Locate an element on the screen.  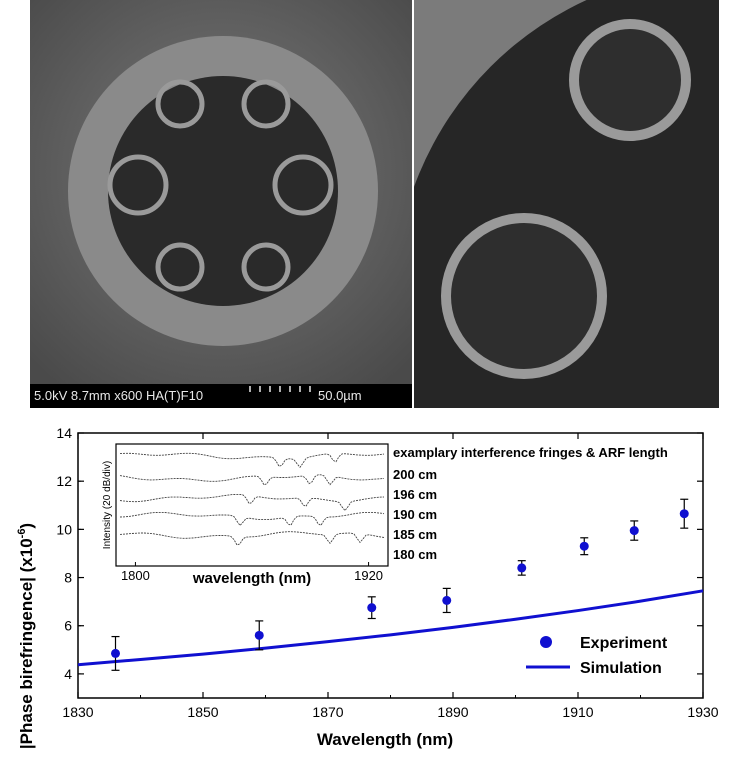
y-tick-label: 8 is located at coordinates (68, 578).